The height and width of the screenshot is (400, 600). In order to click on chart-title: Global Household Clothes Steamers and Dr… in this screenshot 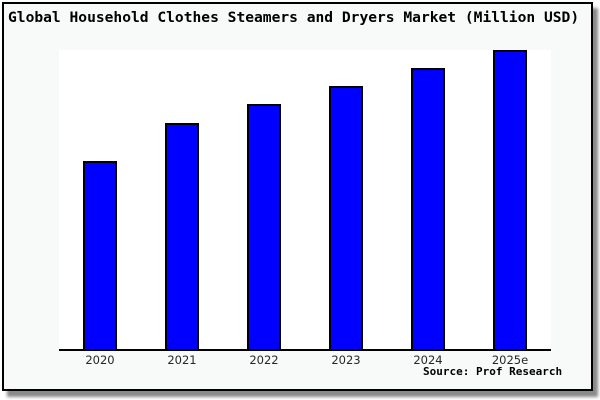, I will do `click(294, 17)`.